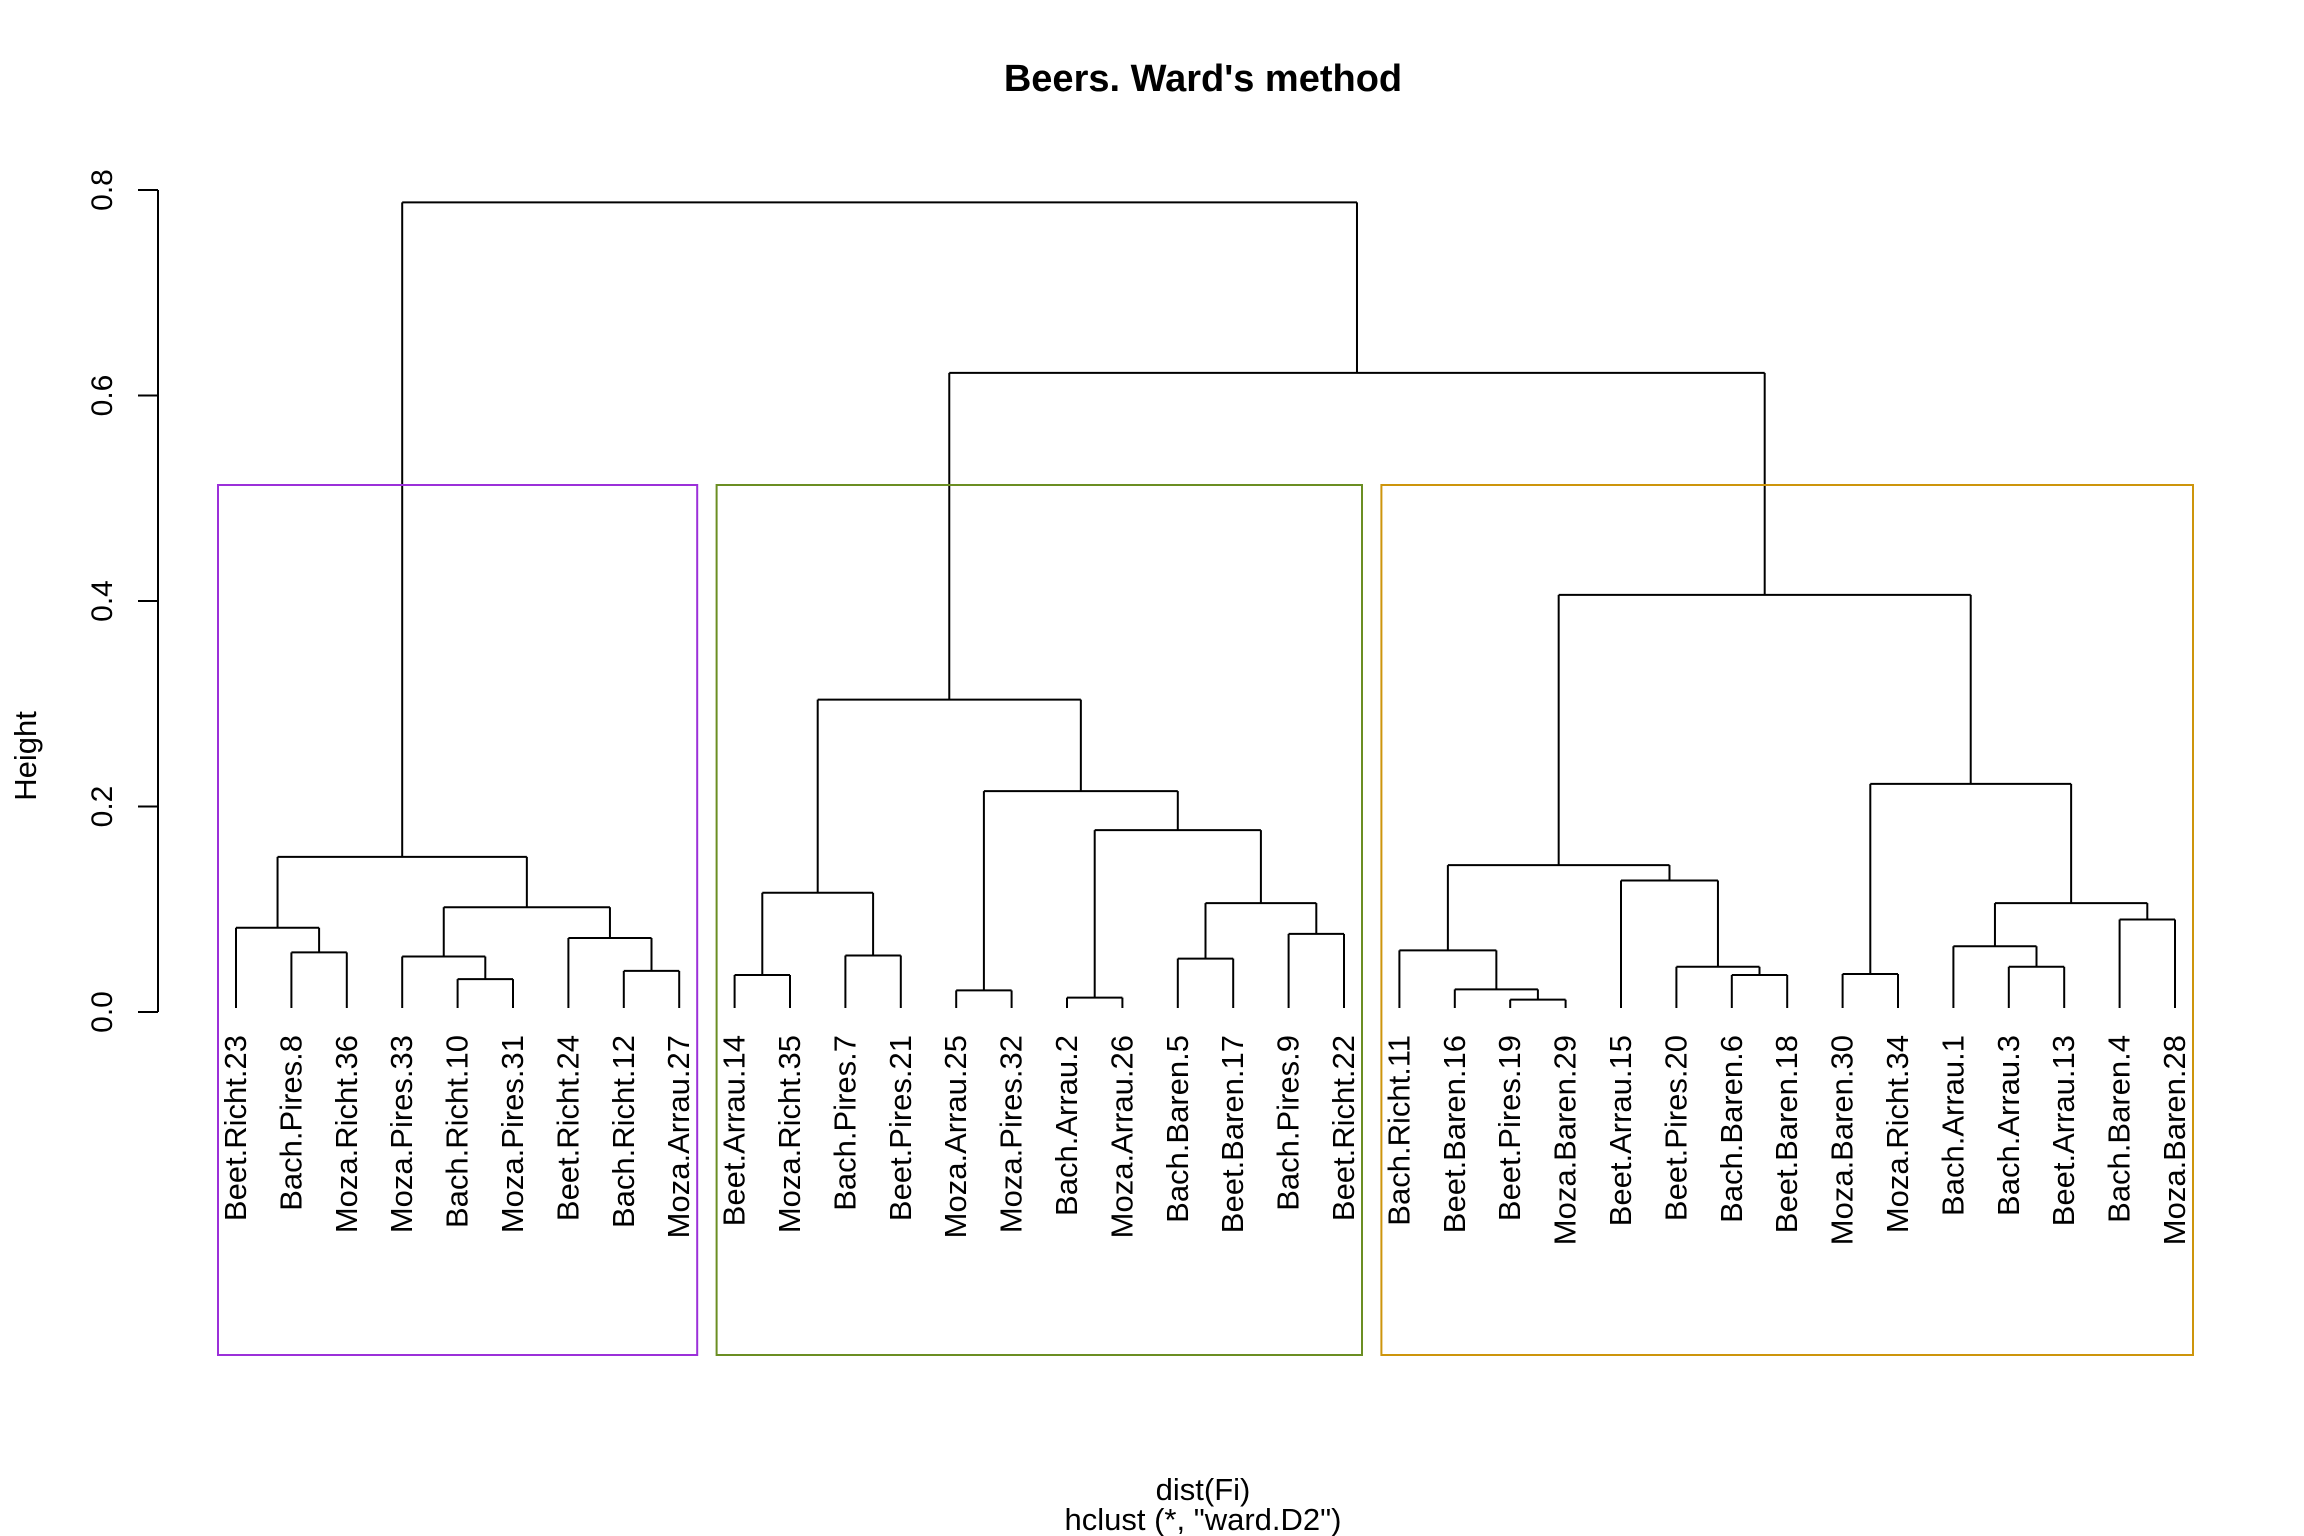  What do you see at coordinates (25, 756) in the screenshot?
I see `y-axis-title: Height` at bounding box center [25, 756].